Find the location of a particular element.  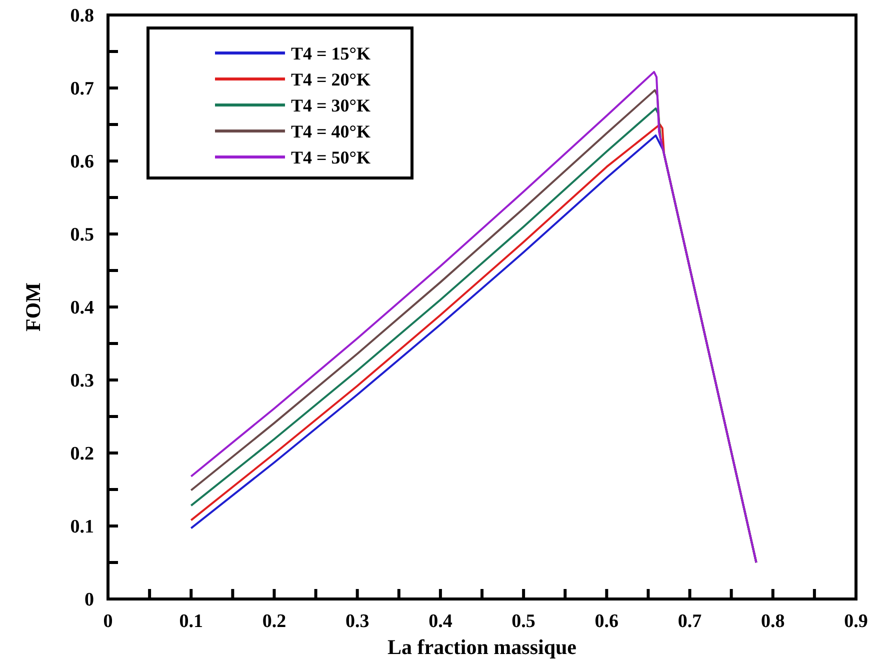

legend-label: T4 = 30°K is located at coordinates (330, 105).